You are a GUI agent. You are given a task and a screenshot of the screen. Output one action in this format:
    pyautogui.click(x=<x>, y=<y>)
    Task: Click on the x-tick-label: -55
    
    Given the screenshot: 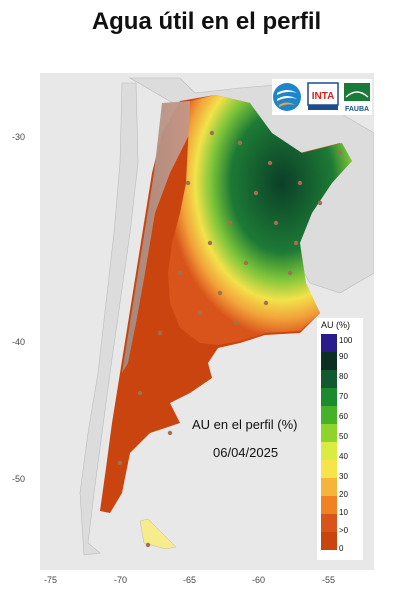 What is the action you would take?
    pyautogui.click(x=329, y=580)
    